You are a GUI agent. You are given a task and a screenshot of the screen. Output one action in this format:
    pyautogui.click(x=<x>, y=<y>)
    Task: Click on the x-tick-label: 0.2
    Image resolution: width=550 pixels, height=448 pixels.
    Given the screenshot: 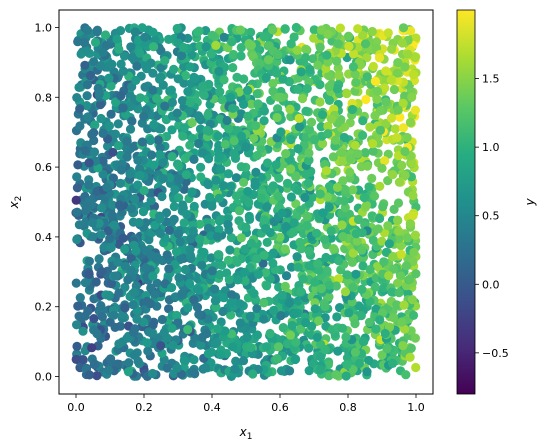 What is the action you would take?
    pyautogui.click(x=144, y=407)
    